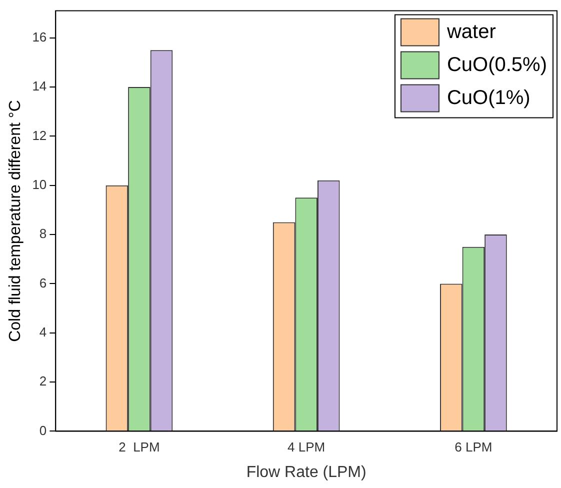 The height and width of the screenshot is (488, 561). Describe the element at coordinates (488, 97) in the screenshot. I see `legend-label: CuO(1%)` at that location.